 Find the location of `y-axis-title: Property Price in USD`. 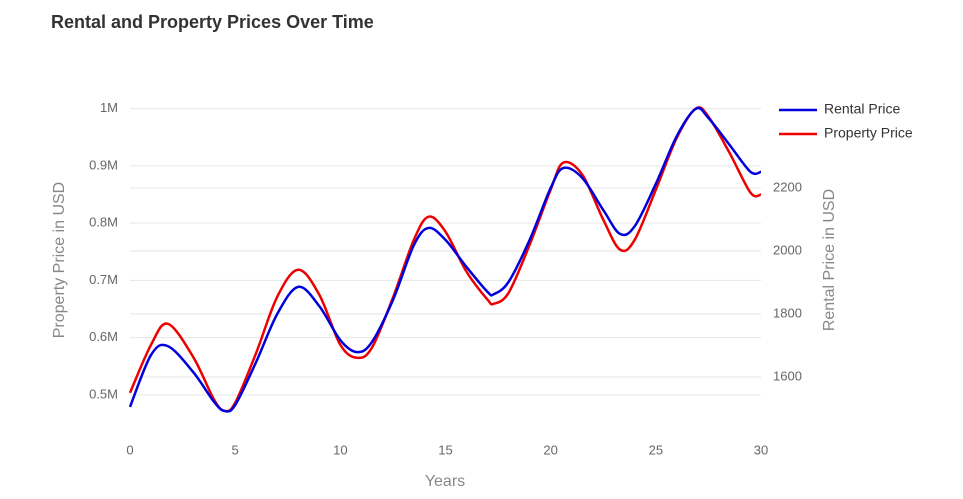

y-axis-title: Property Price in USD is located at coordinates (59, 260).